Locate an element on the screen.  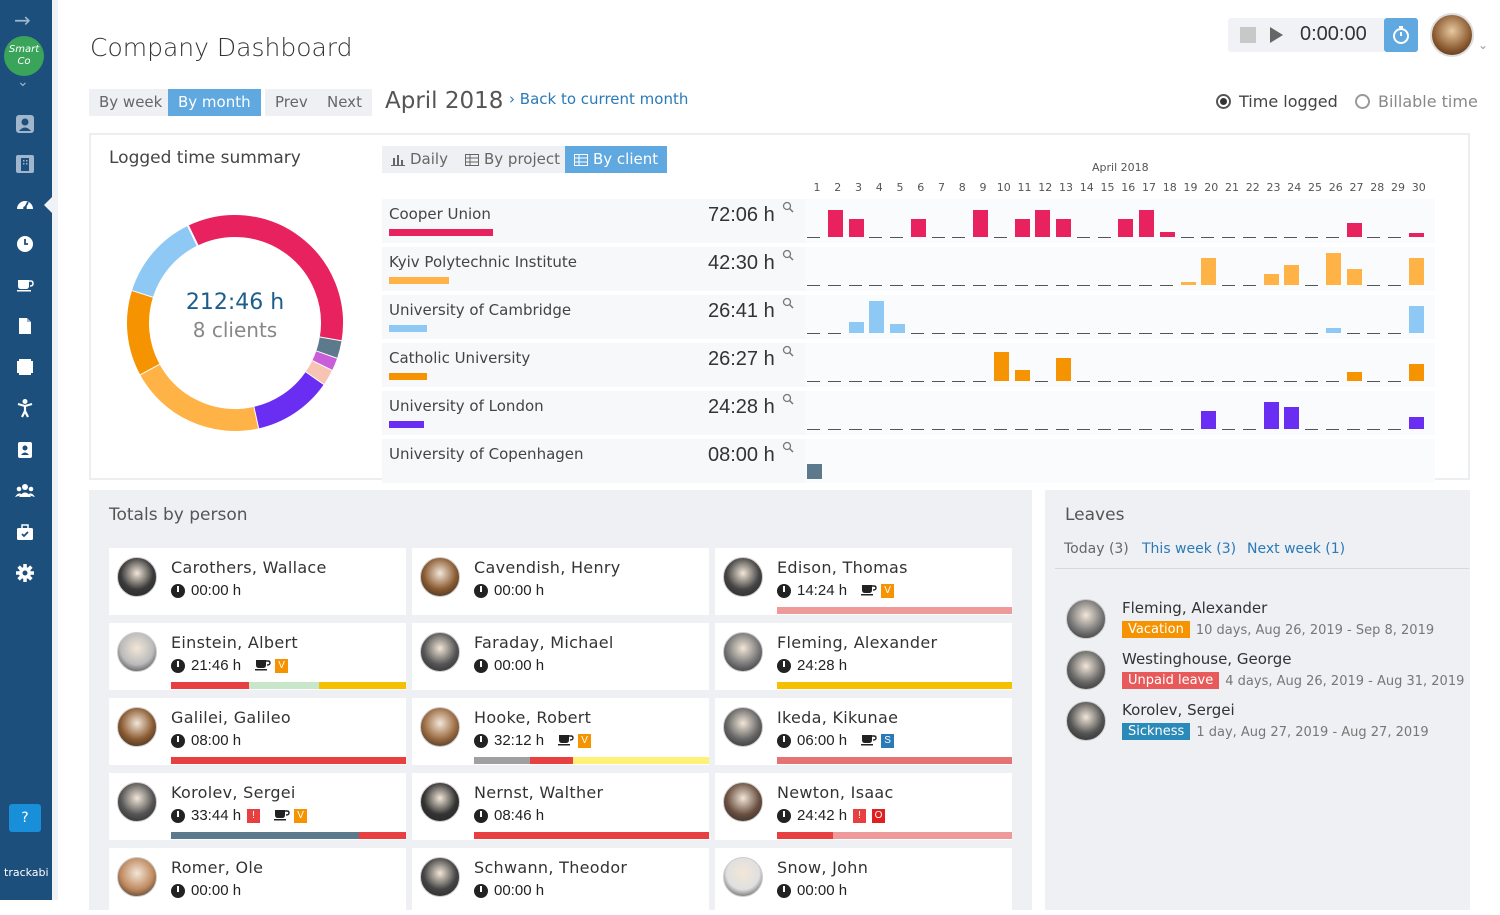
stopwatch-button is located at coordinates (1401, 35).